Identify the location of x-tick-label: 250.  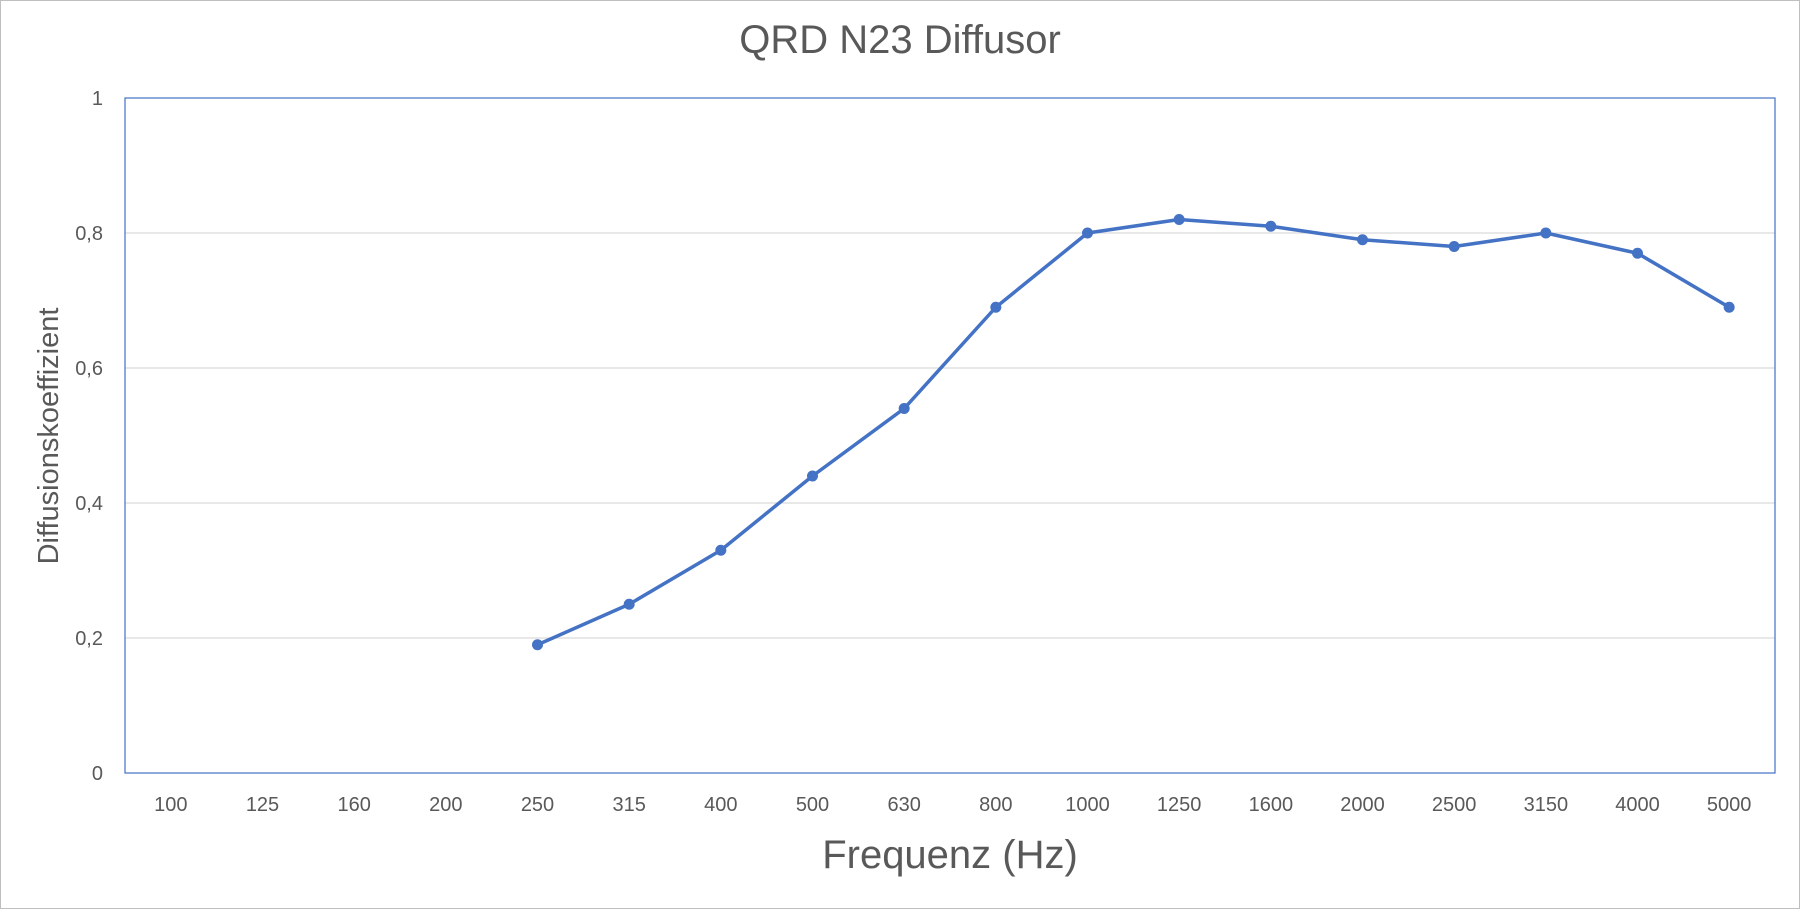
(537, 805).